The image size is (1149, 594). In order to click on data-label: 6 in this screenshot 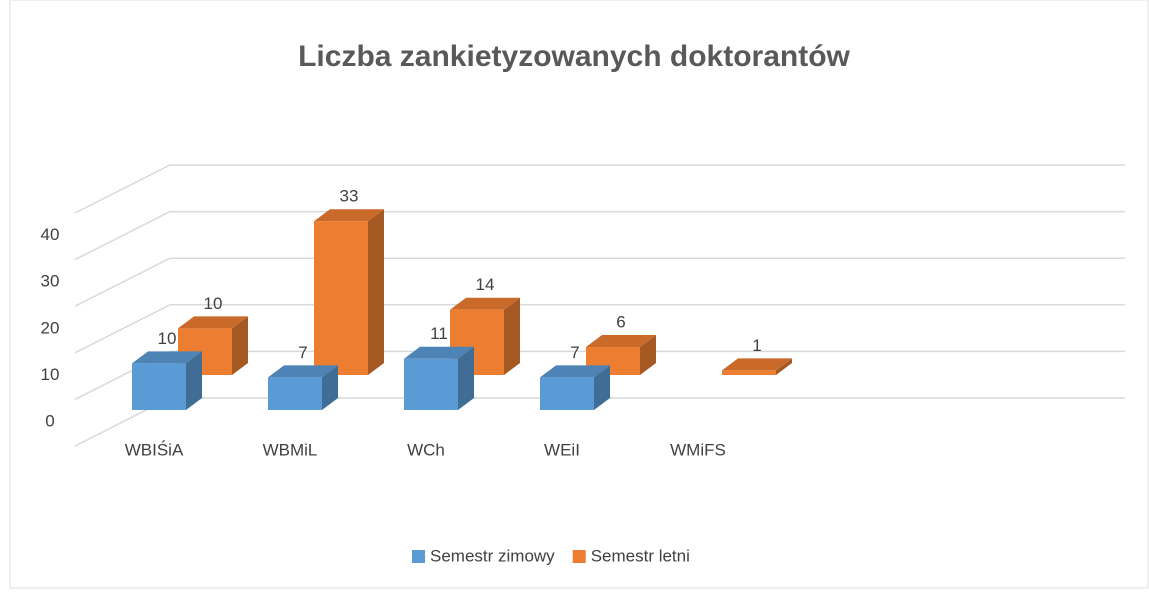, I will do `click(620, 322)`.